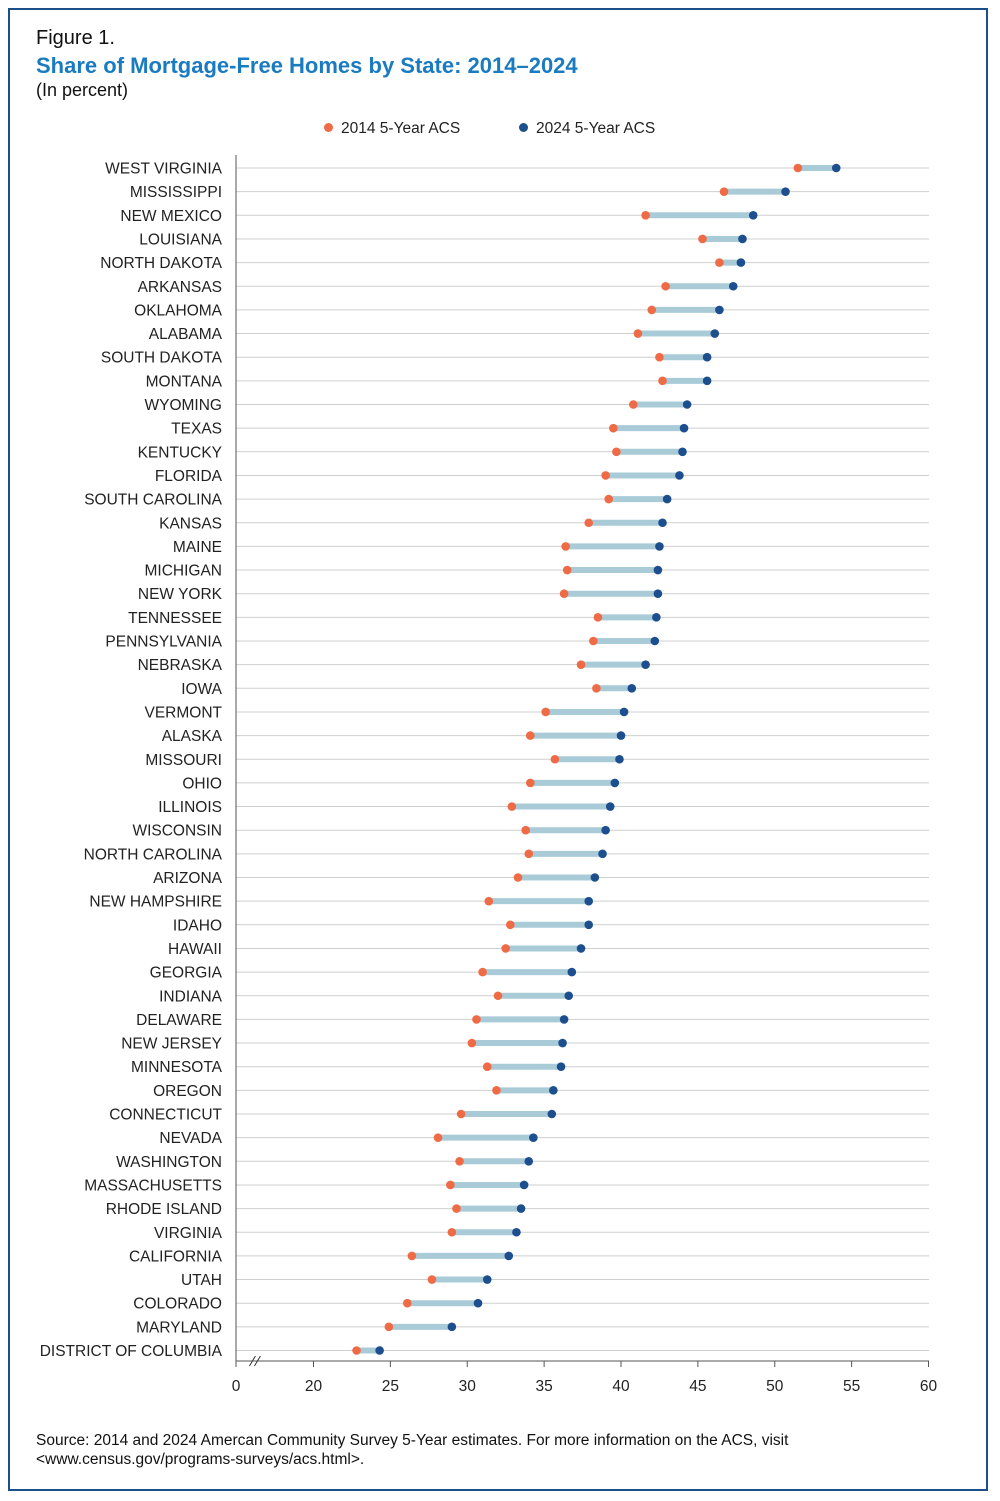 Image resolution: width=1000 pixels, height=1501 pixels. Describe the element at coordinates (197, 925) in the screenshot. I see `category-label: IDAHO` at that location.